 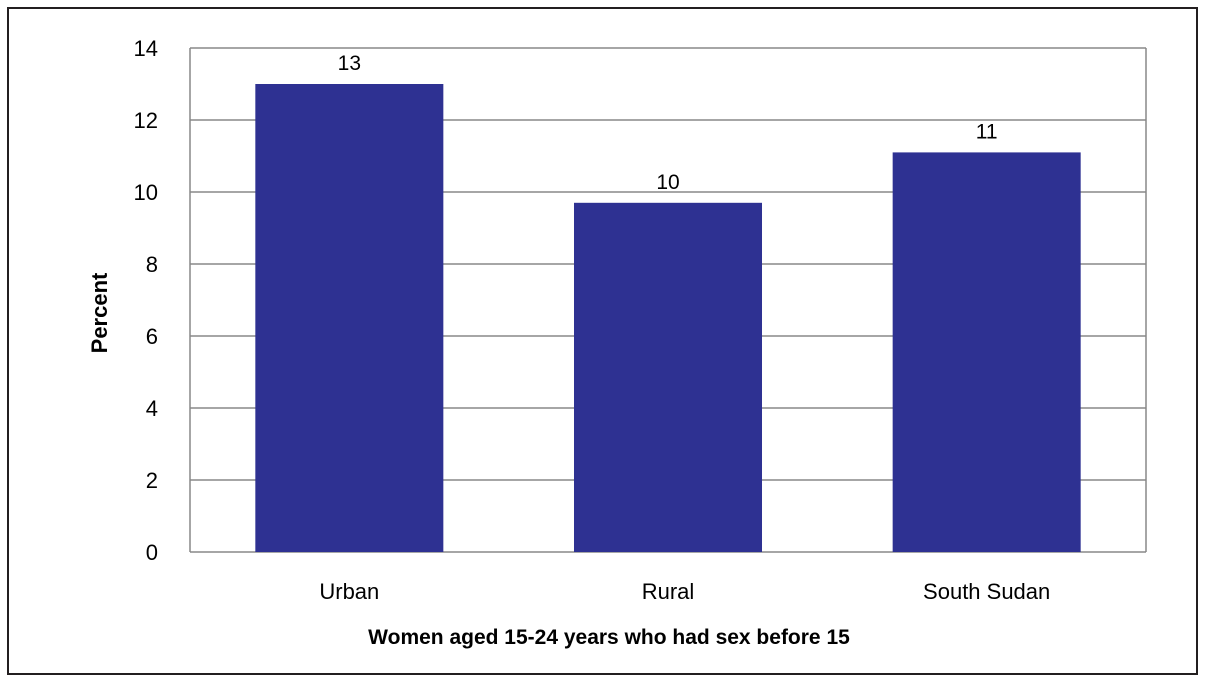 I want to click on data-label: 10, so click(x=667, y=182).